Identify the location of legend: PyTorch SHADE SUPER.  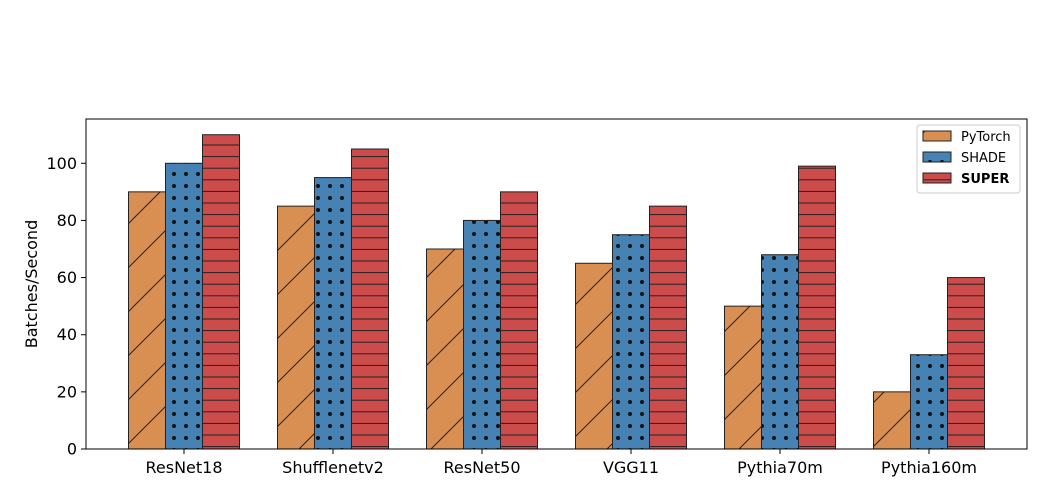
(968, 159).